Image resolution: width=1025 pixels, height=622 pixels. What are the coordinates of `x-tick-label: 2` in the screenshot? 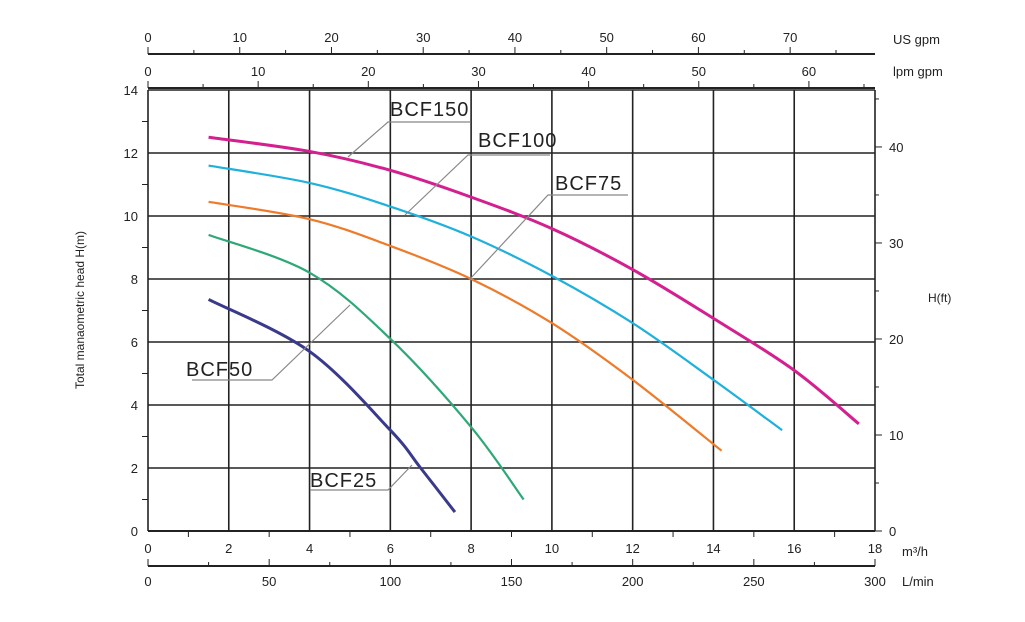 It's located at (228, 548).